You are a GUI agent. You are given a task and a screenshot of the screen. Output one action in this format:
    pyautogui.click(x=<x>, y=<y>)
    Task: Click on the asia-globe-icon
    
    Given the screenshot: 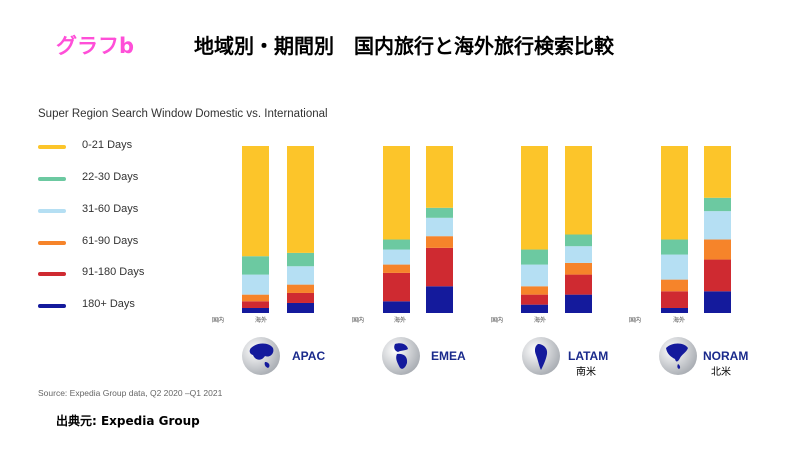 What is the action you would take?
    pyautogui.click(x=261, y=356)
    